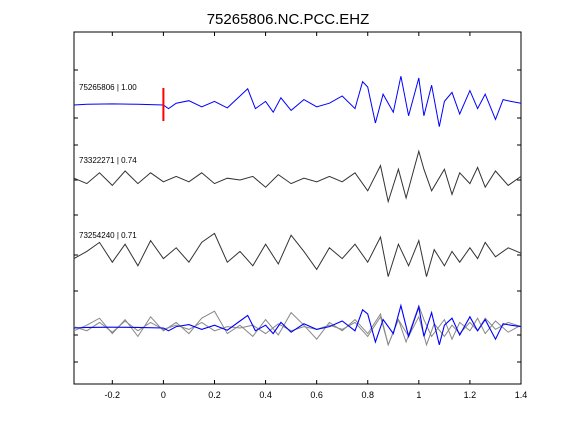 The image size is (576, 432). I want to click on trace-label: 75265806 | 1.00, so click(108, 87).